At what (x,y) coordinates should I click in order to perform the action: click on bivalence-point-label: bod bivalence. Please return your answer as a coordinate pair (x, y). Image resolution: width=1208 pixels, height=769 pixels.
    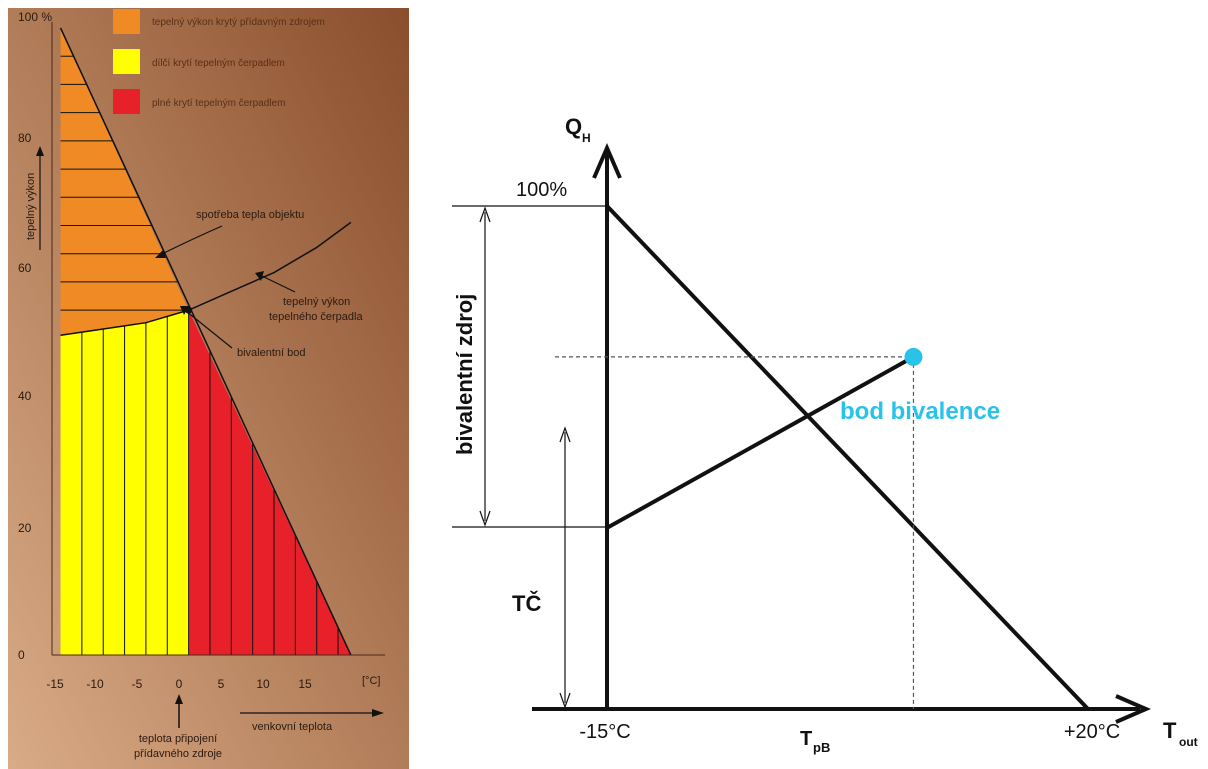
    Looking at the image, I should click on (920, 411).